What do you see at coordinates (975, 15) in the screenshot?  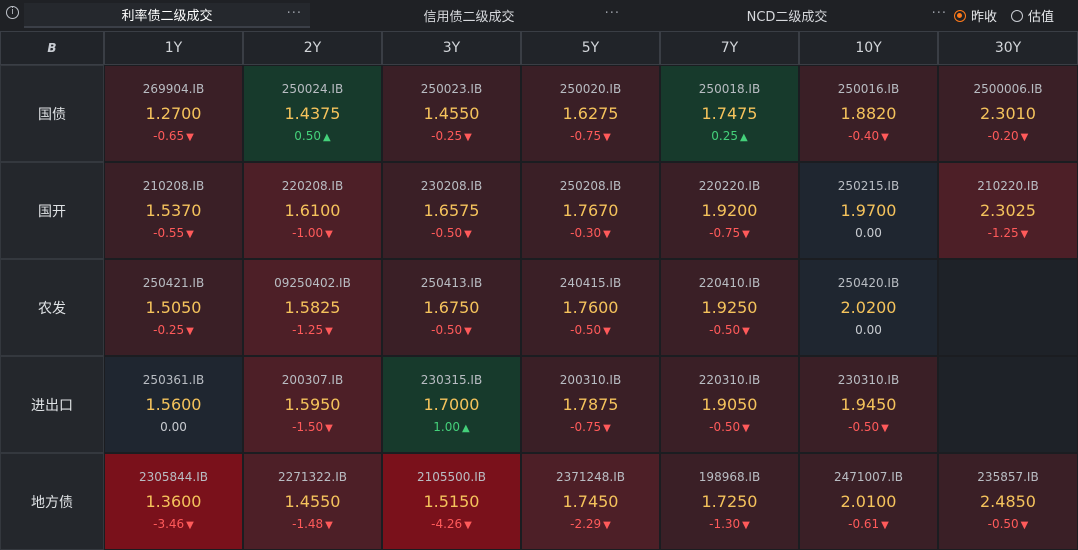 I see `radio-prev-close: 昨收` at bounding box center [975, 15].